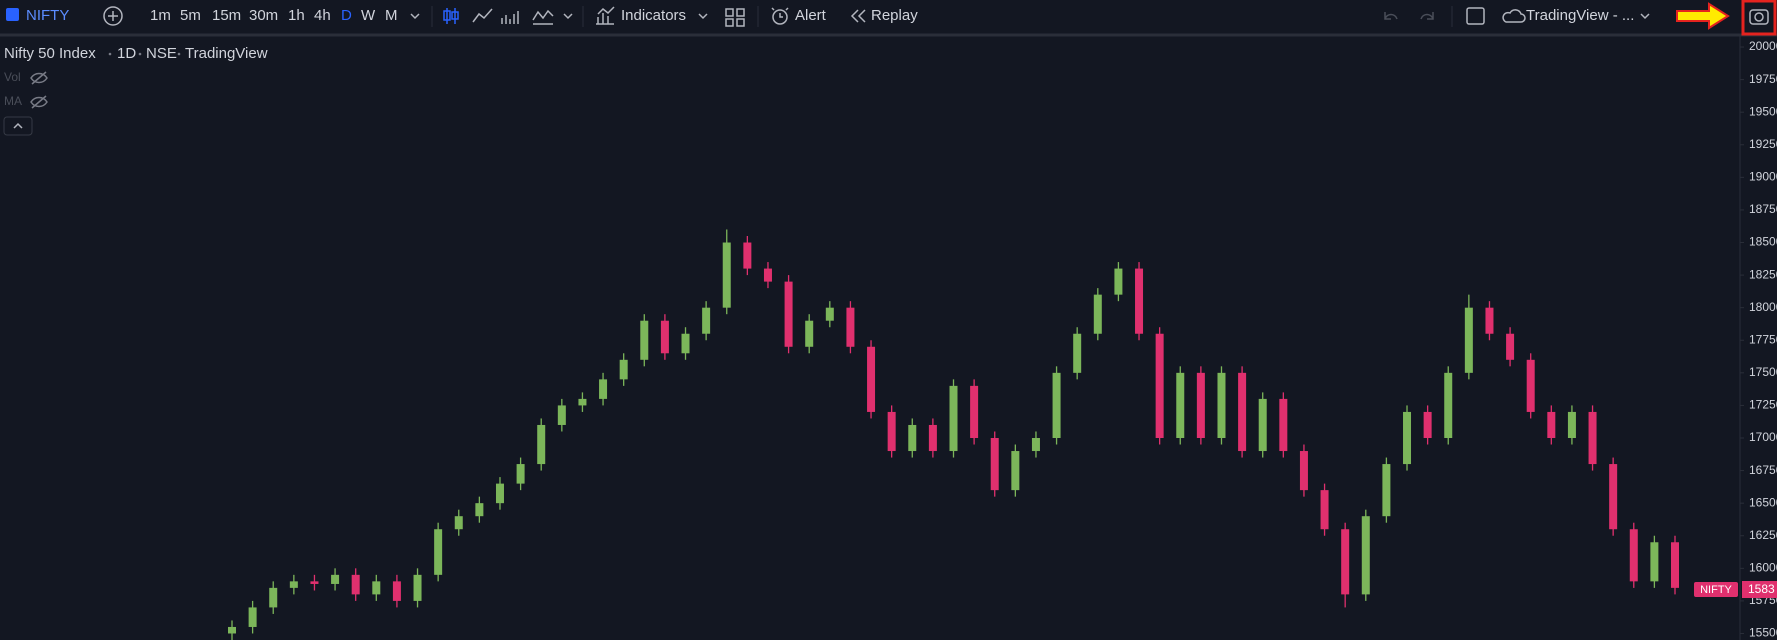 The width and height of the screenshot is (1777, 640). What do you see at coordinates (1763, 177) in the screenshot?
I see `y-tick-label: 19000` at bounding box center [1763, 177].